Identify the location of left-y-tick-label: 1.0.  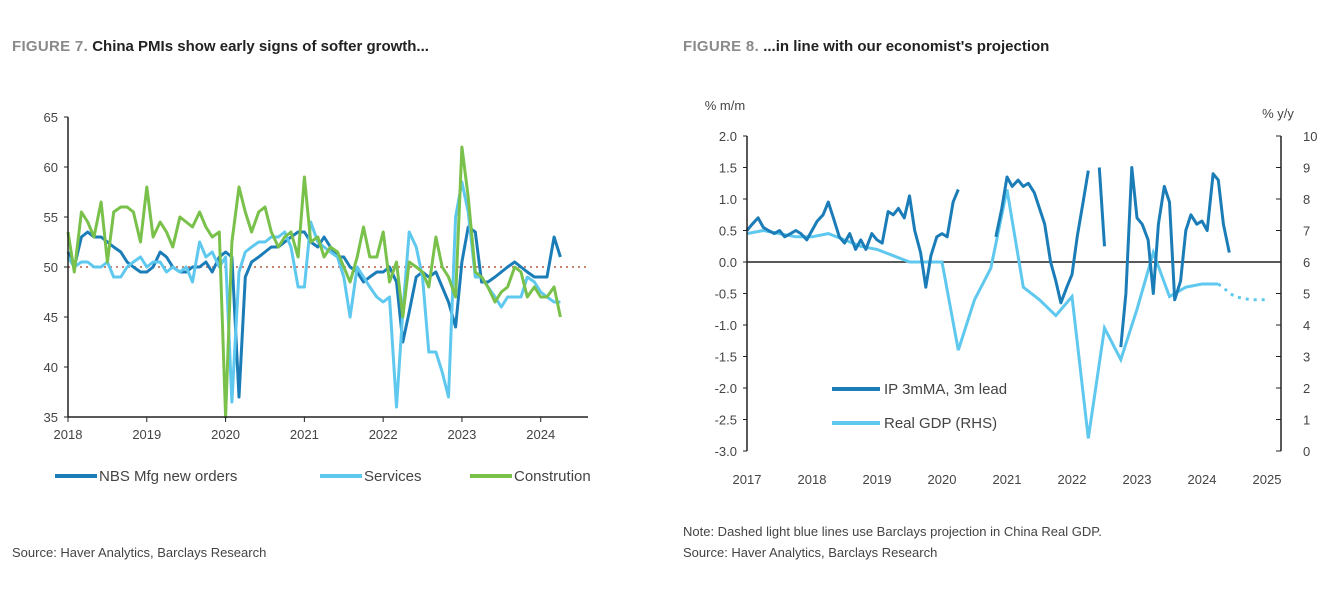
(728, 199).